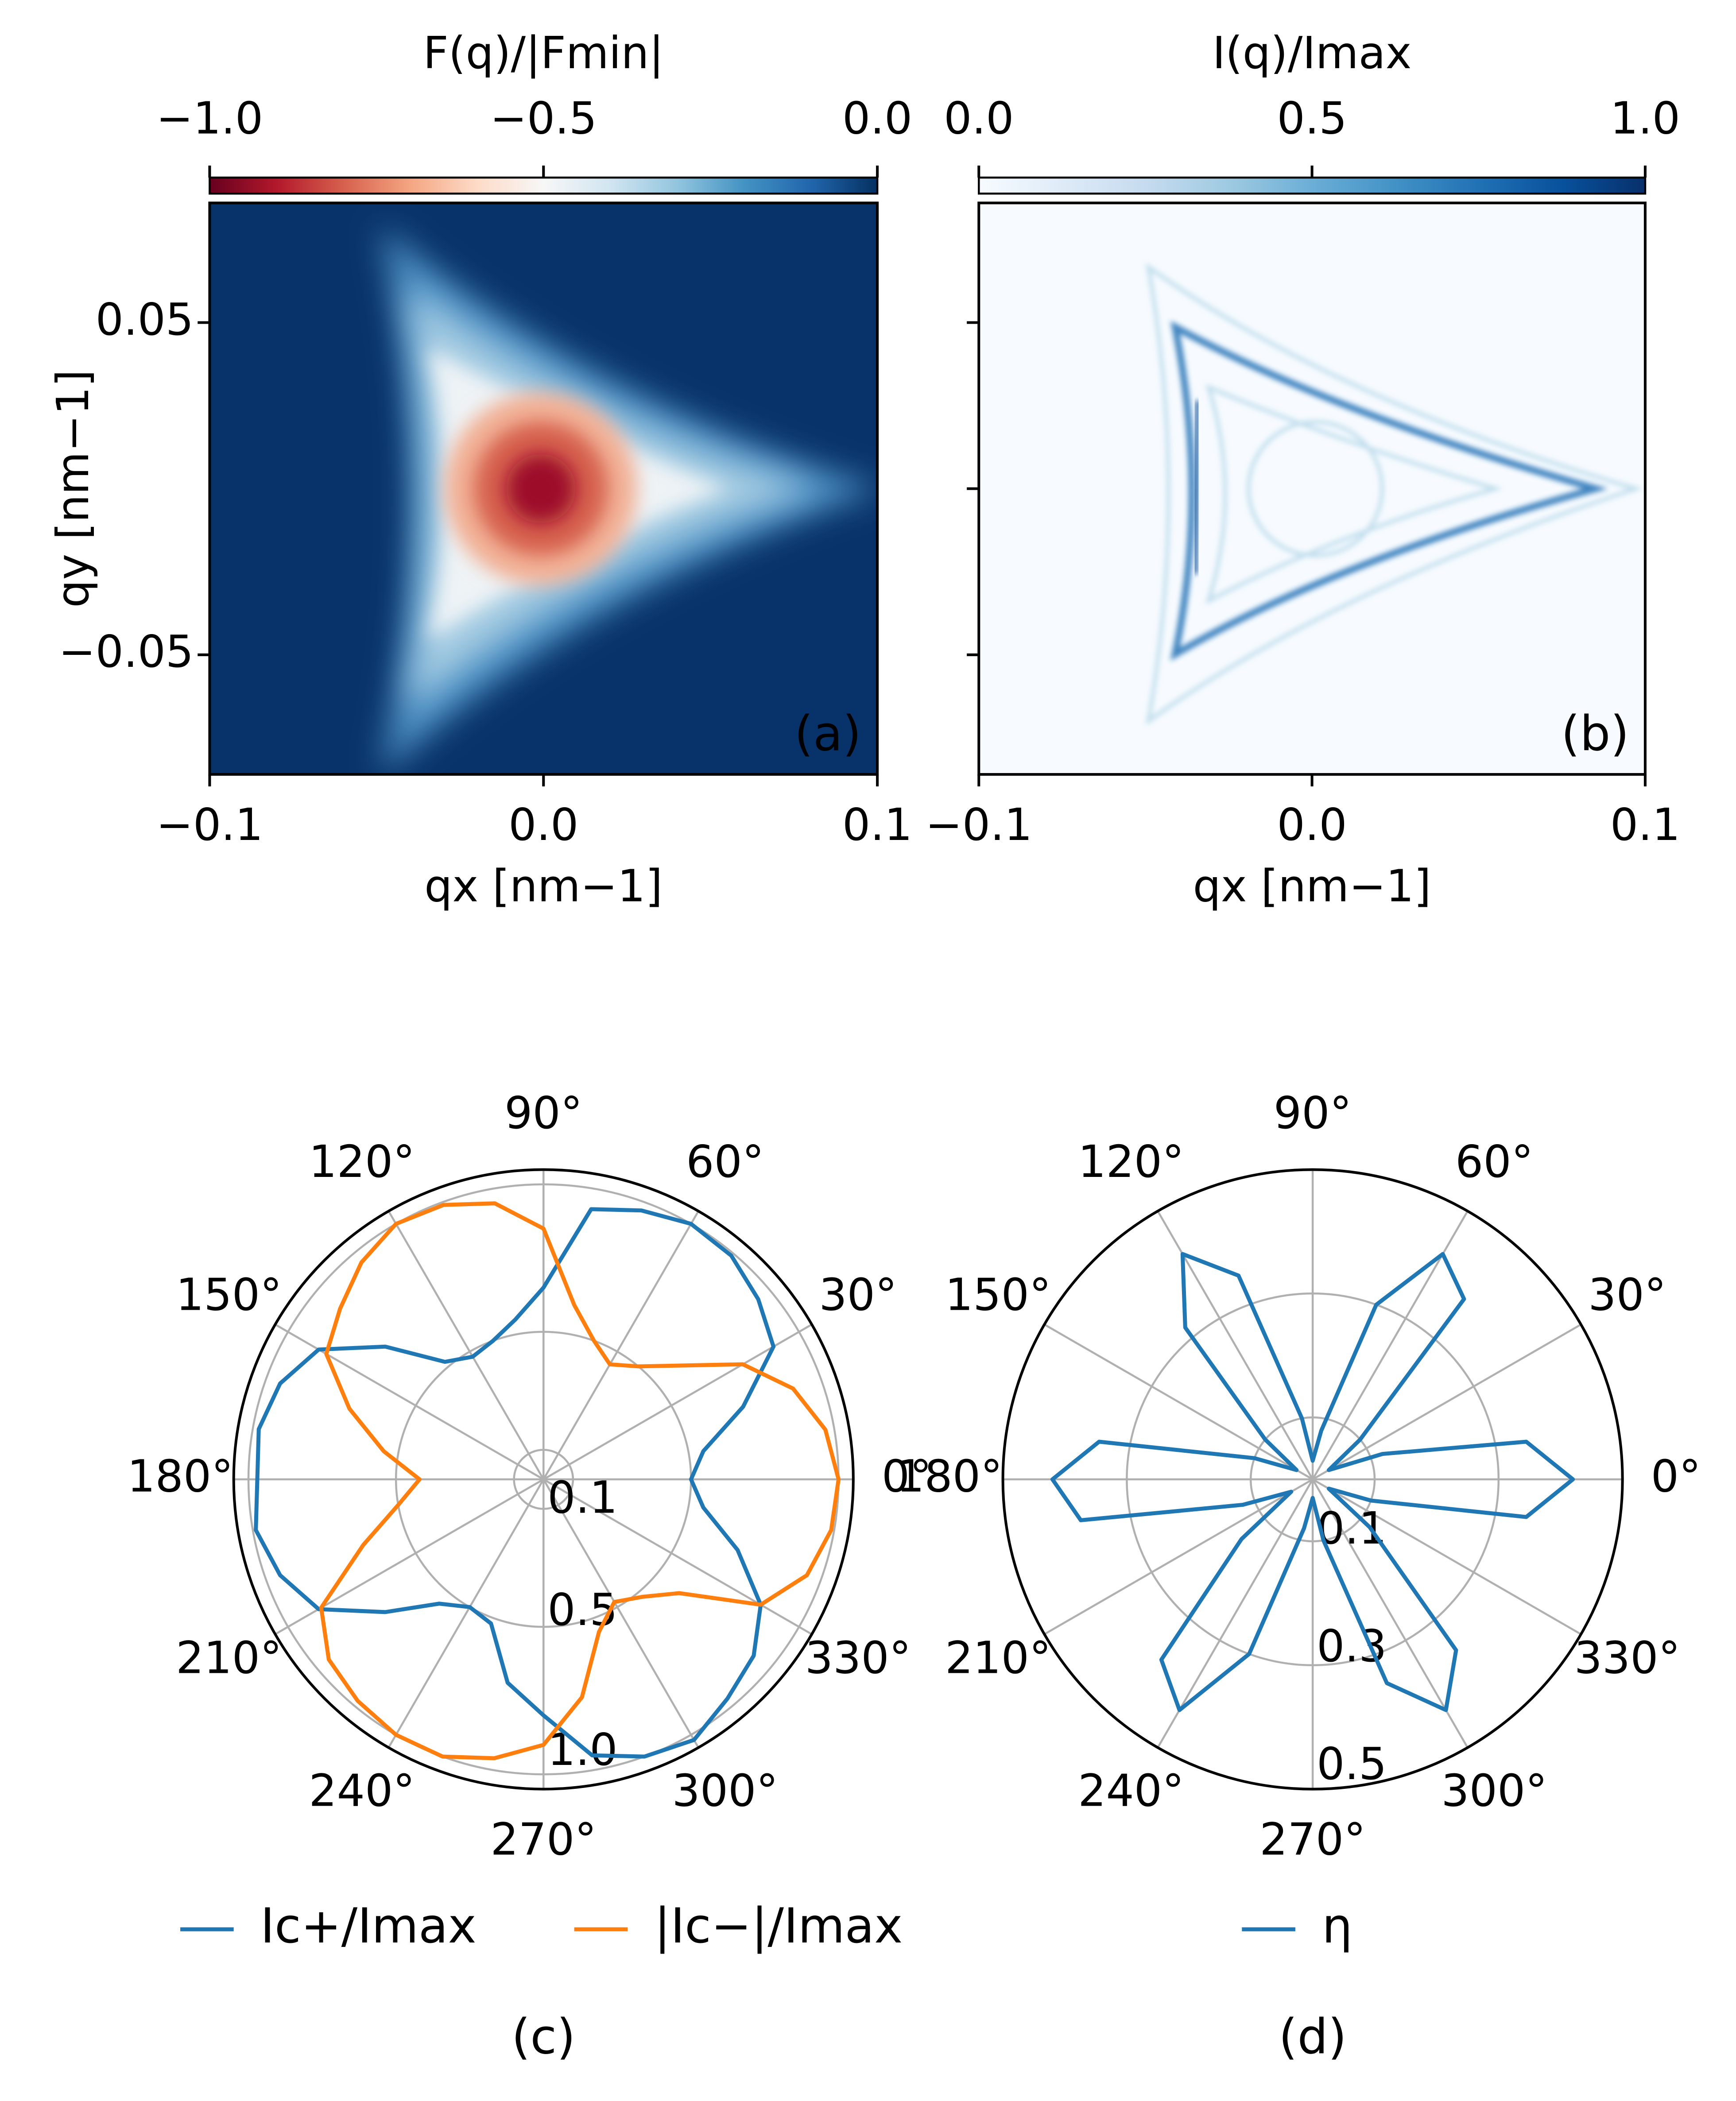  I want to click on colorbar-tick-label: −1.0, so click(210, 119).